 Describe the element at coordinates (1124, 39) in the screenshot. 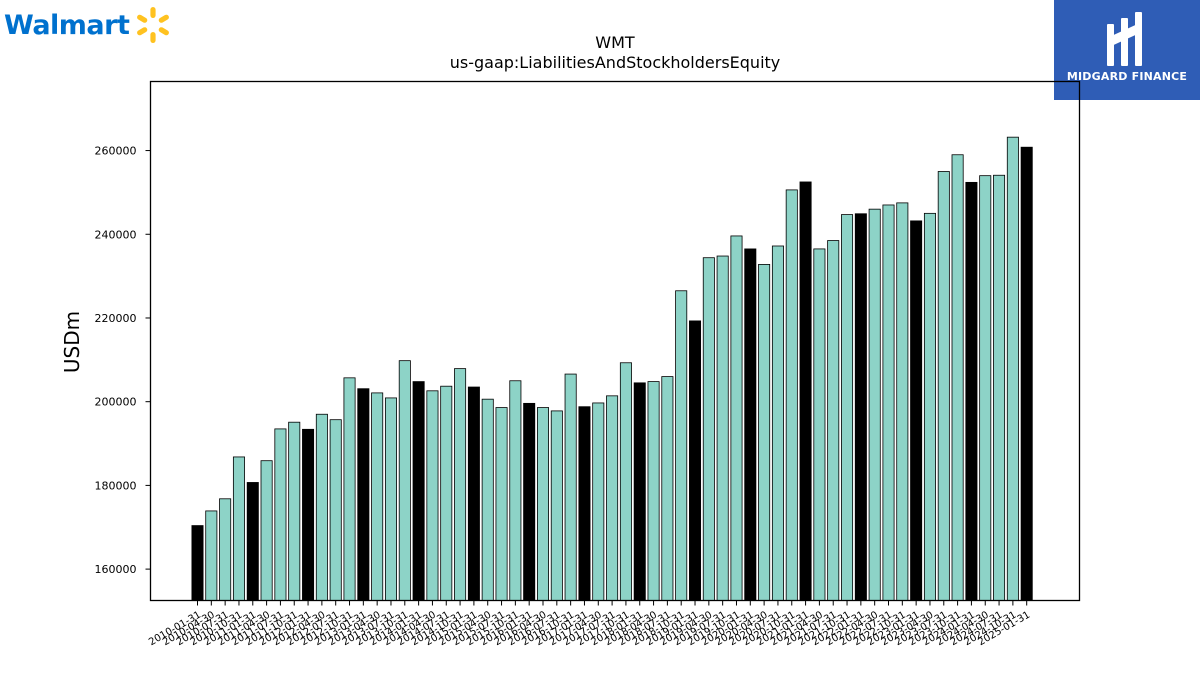

I see `midgard-emblem-icon` at that location.